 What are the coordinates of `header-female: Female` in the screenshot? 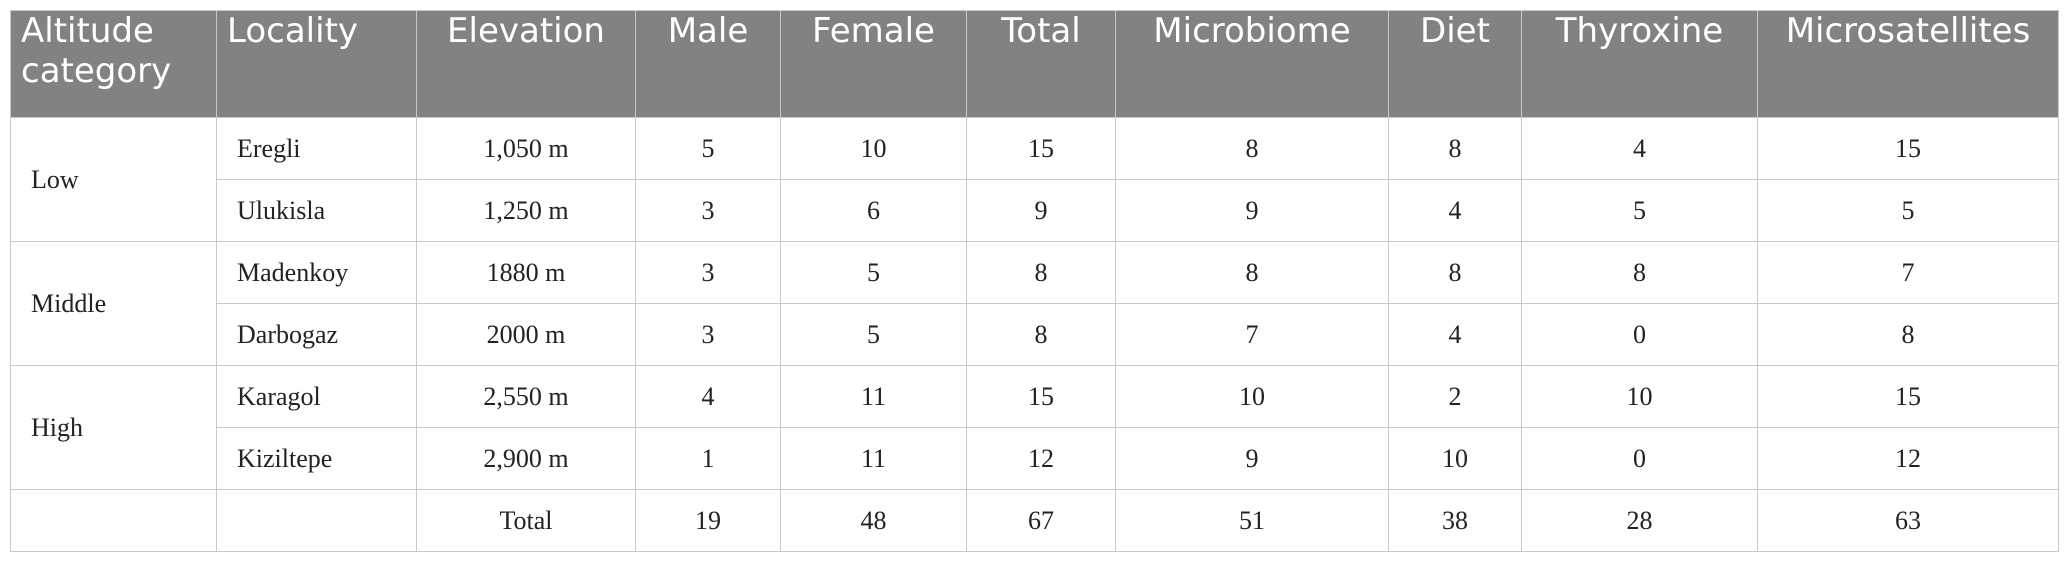 It's located at (873, 64).